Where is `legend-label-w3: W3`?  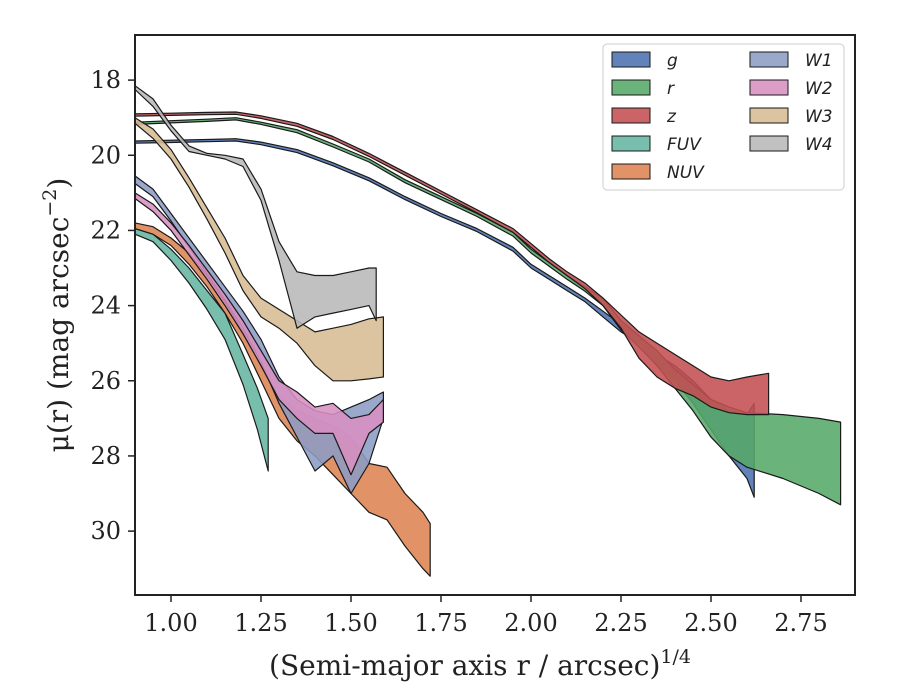
legend-label-w3: W3 is located at coordinates (819, 117).